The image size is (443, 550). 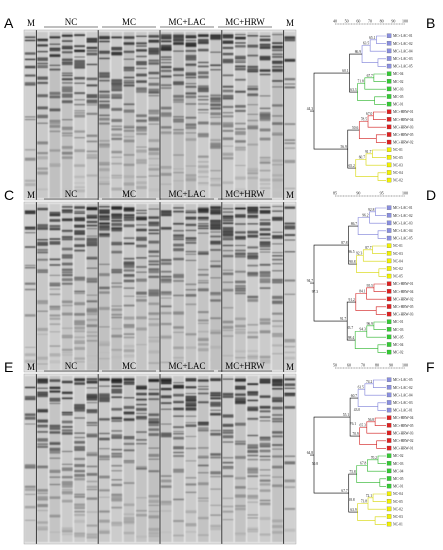 I want to click on scale-tick-label: 90, so click(x=358, y=193).